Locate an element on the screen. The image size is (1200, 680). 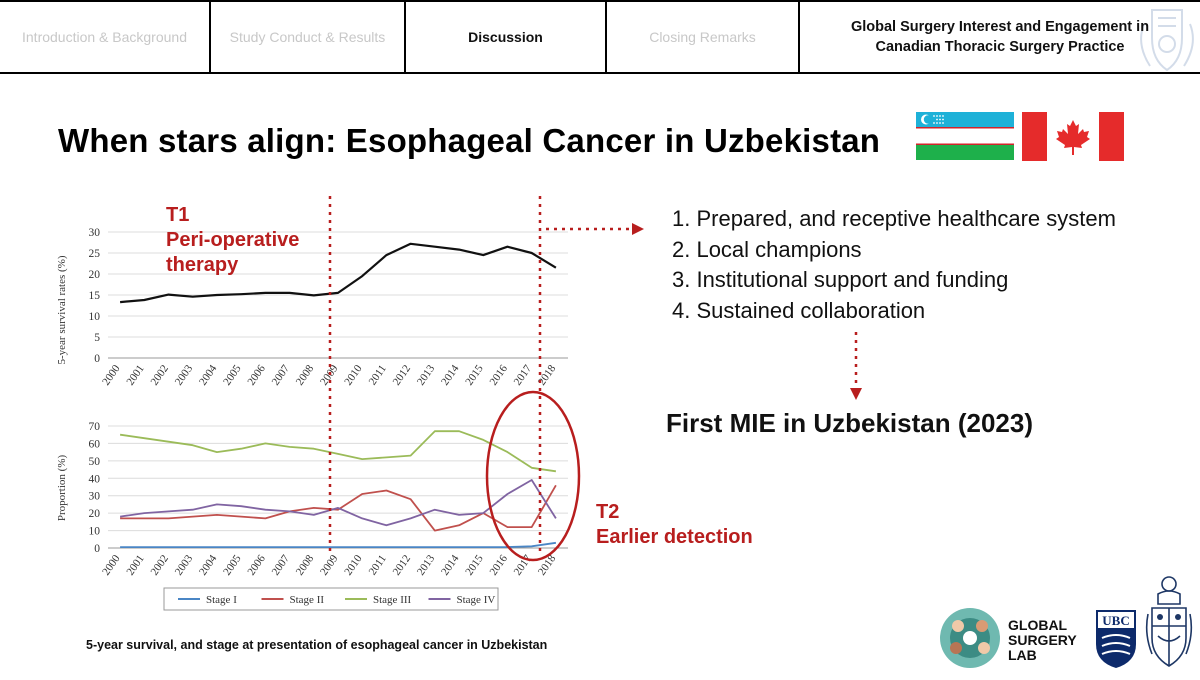
y-tick-label: 60 is located at coordinates (95, 444).